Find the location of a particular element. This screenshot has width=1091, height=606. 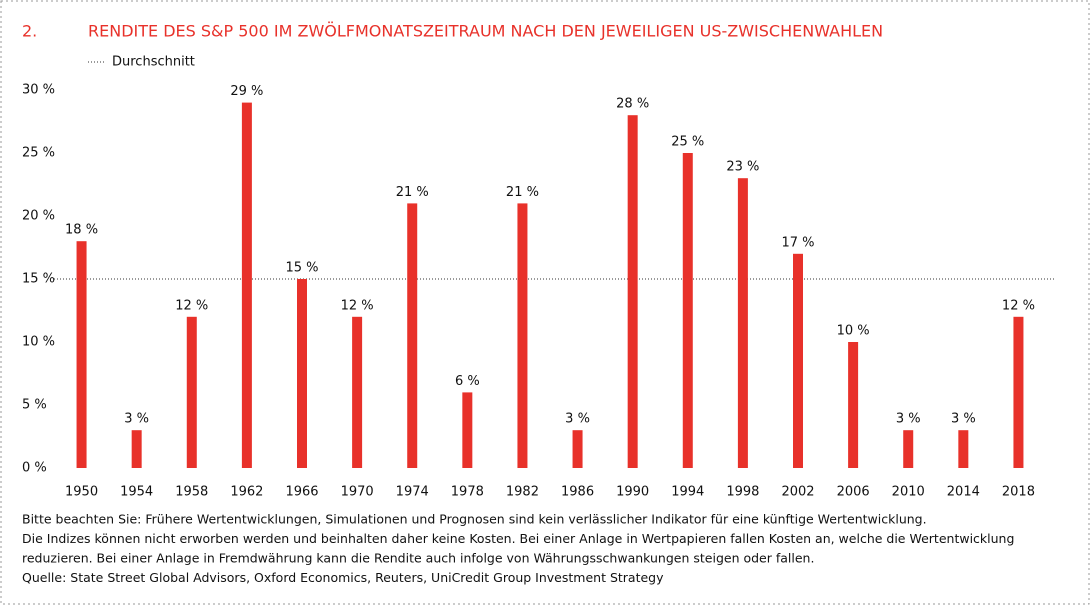

y-tick-label: 25 % is located at coordinates (38, 153).